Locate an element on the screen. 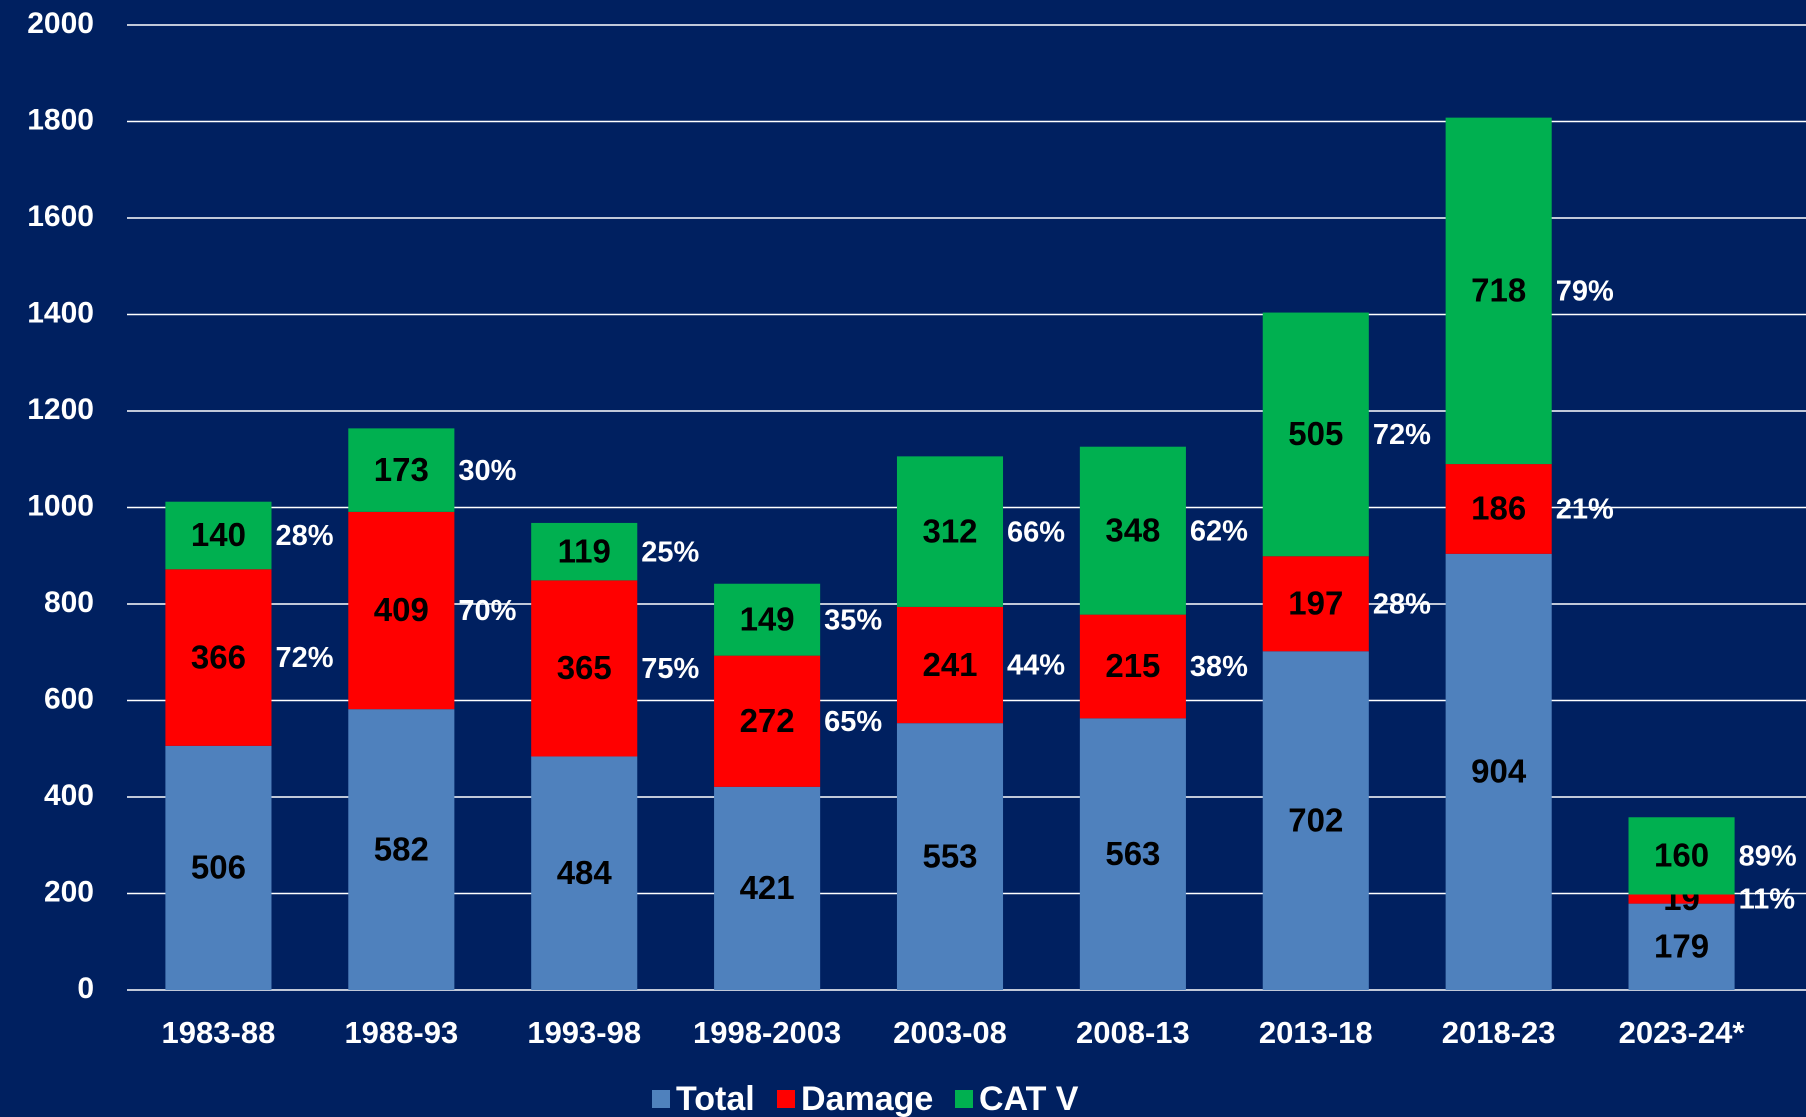  x-tick-label: 1993-98 is located at coordinates (584, 1032).